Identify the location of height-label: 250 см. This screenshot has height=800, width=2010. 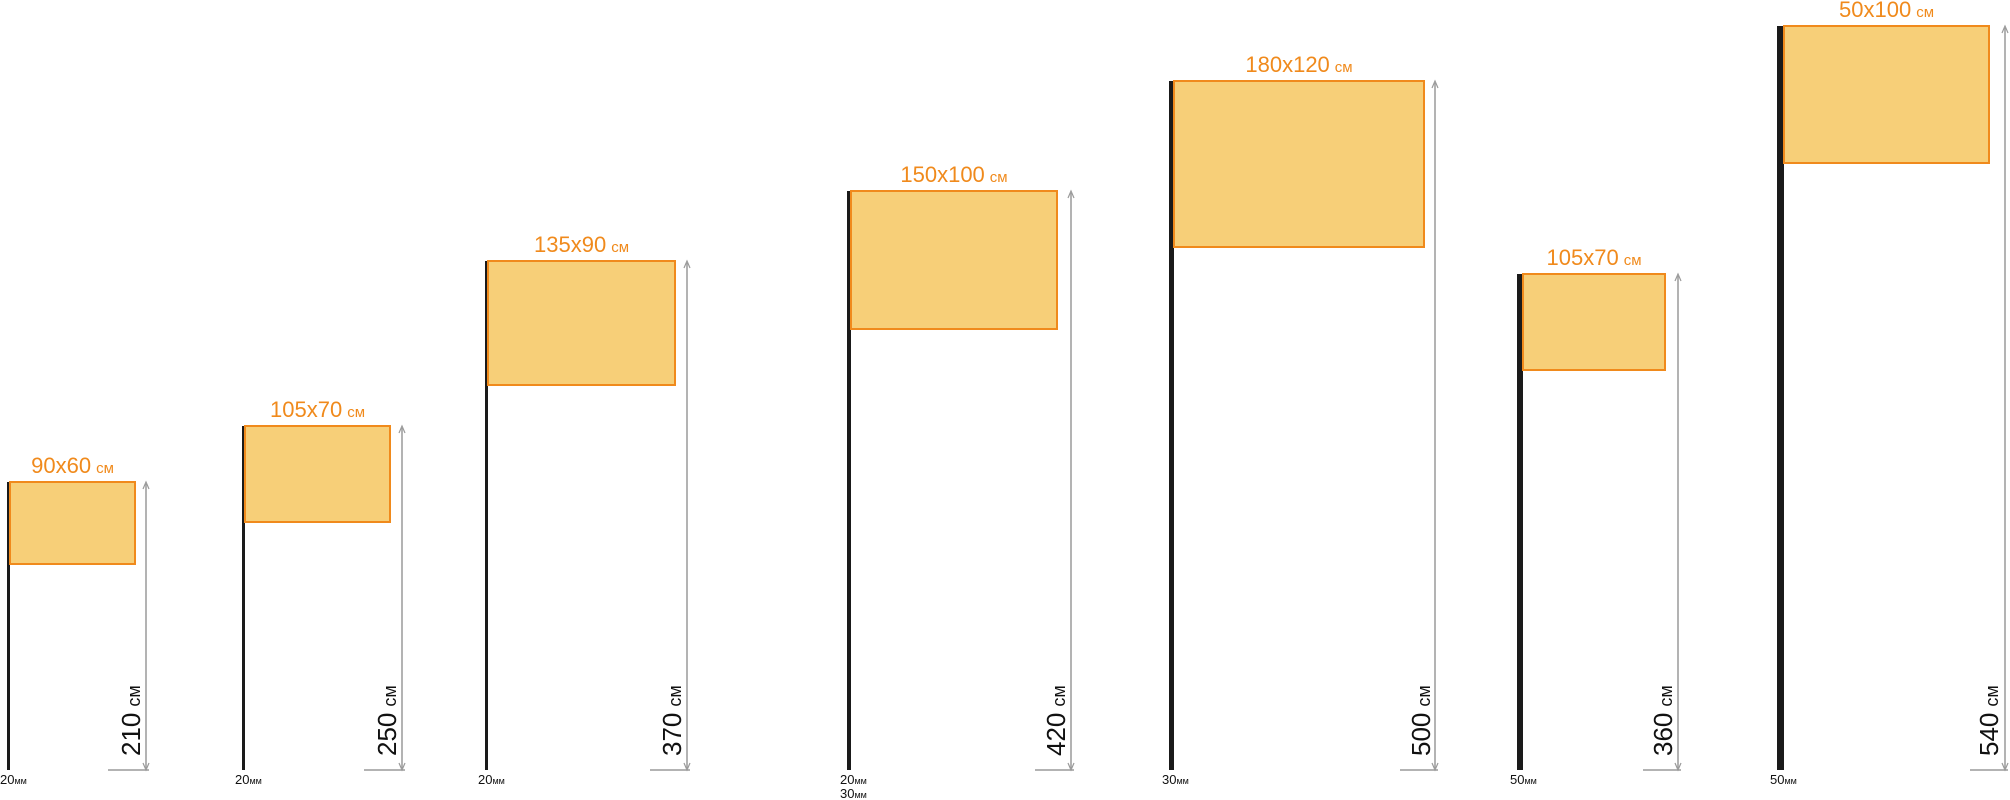
(387, 720).